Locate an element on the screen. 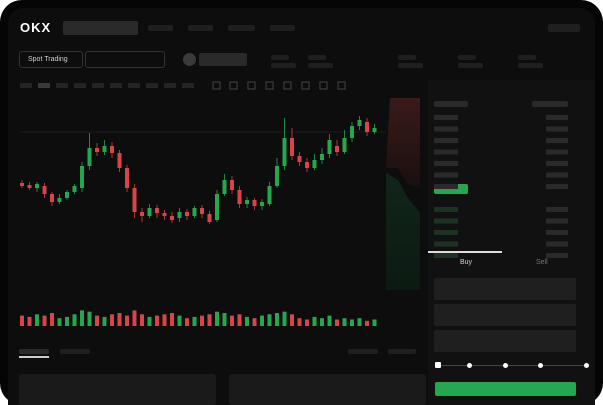  depth-bids is located at coordinates (403, 231).